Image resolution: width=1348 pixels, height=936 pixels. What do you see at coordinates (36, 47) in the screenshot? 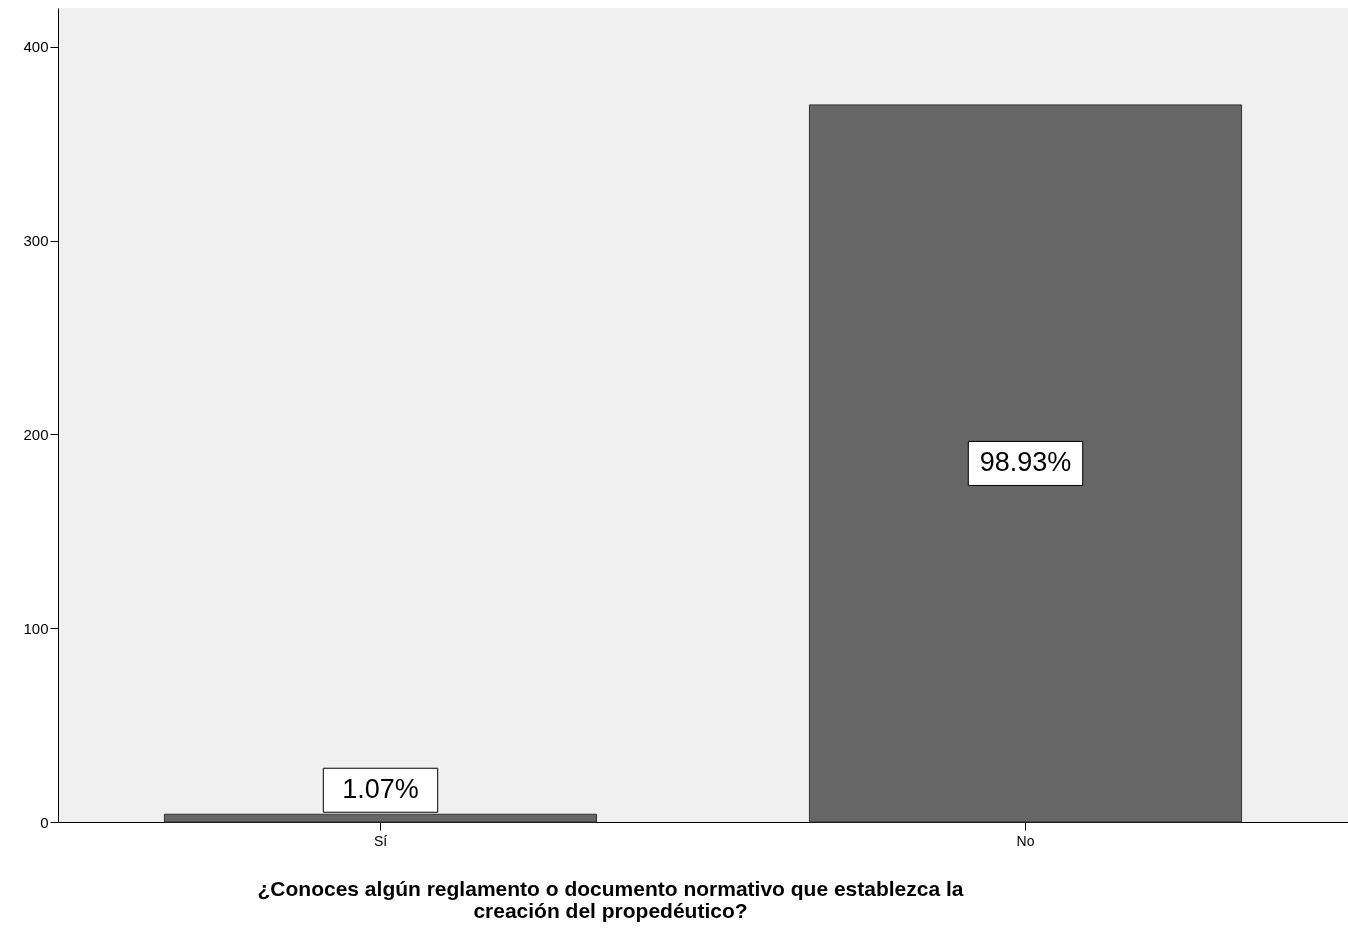
I see `y-tick-label: 400` at bounding box center [36, 47].